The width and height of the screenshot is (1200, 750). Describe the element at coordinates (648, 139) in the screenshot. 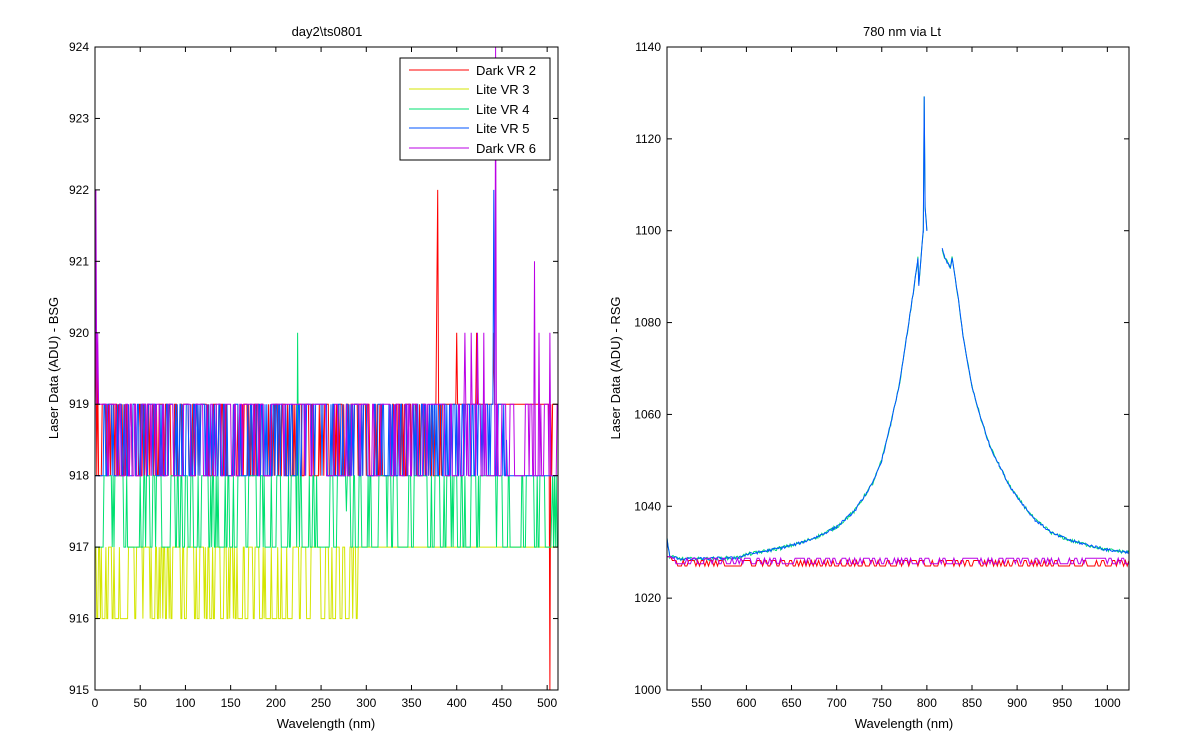

I see `y-tick-label: 1120` at that location.